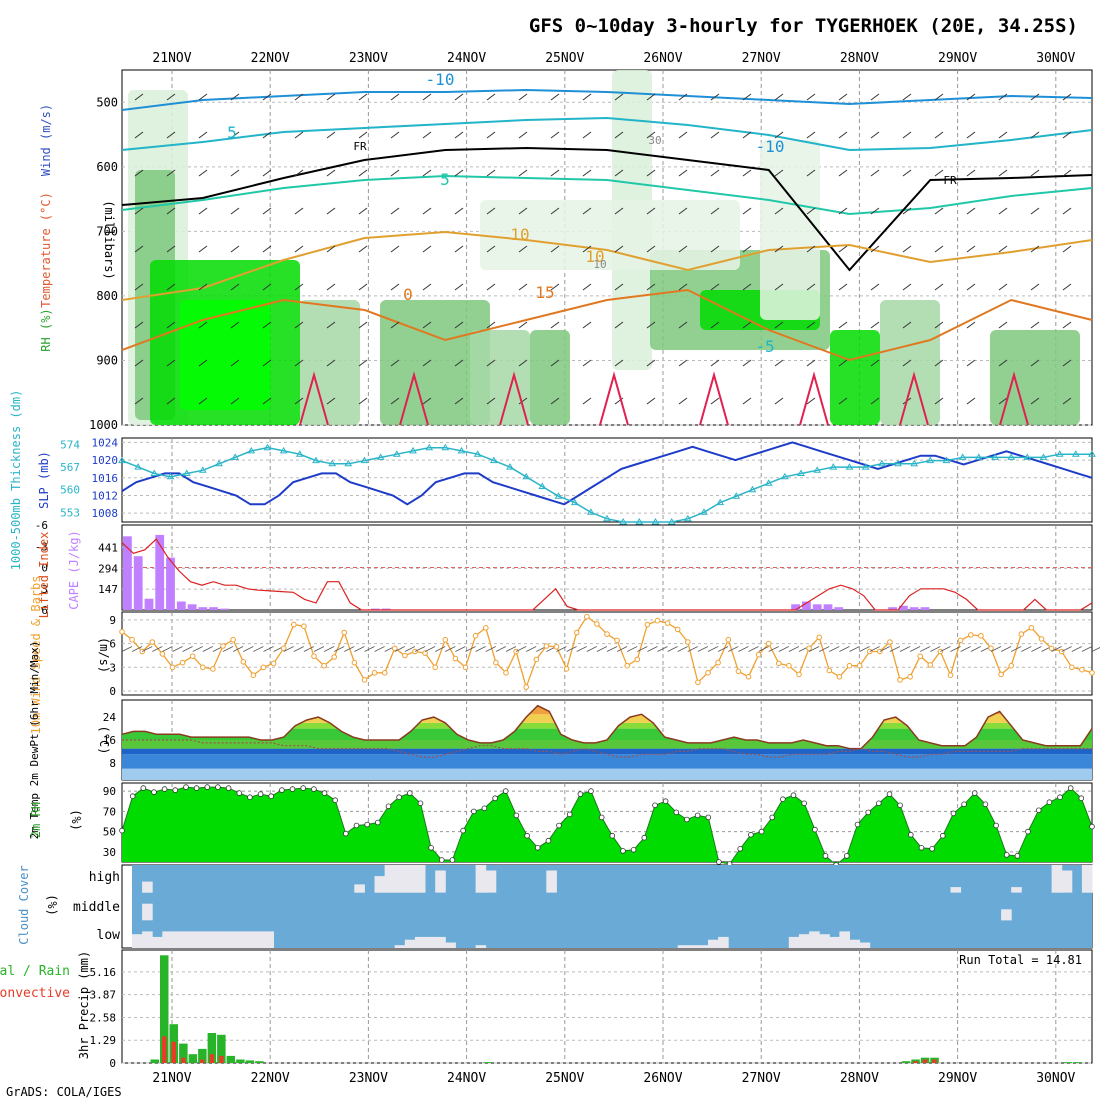 The height and width of the screenshot is (1100, 1100). Describe the element at coordinates (112, 763) in the screenshot. I see `temp-tick: 8` at that location.